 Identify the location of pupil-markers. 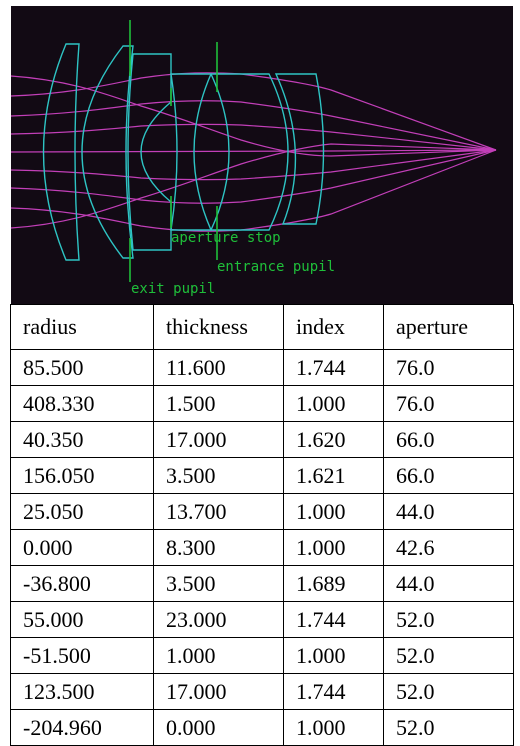
(173, 151).